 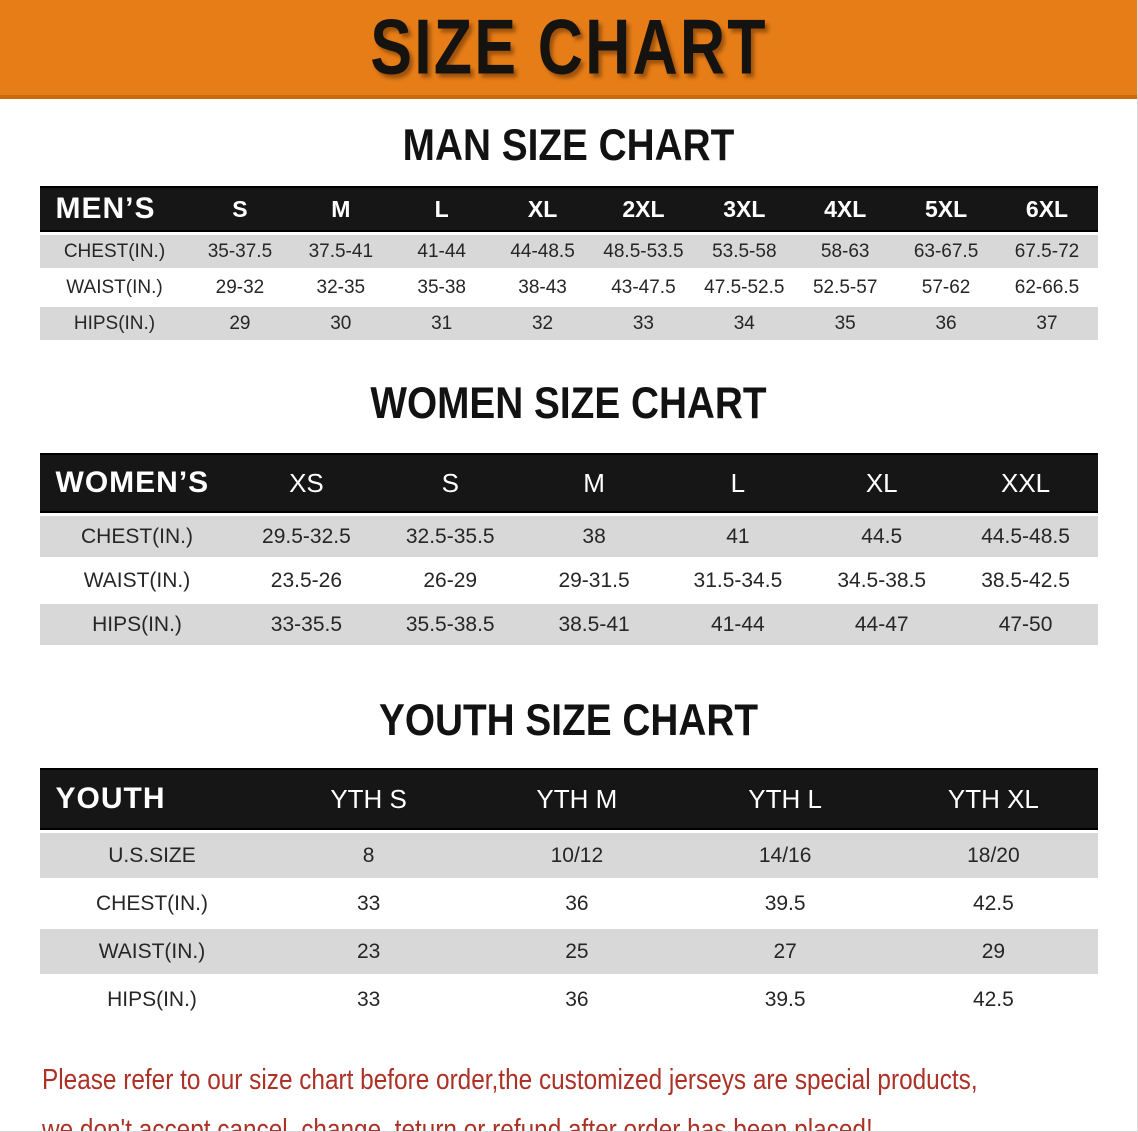 What do you see at coordinates (114, 209) in the screenshot?
I see `table-header-label: MEN’S` at bounding box center [114, 209].